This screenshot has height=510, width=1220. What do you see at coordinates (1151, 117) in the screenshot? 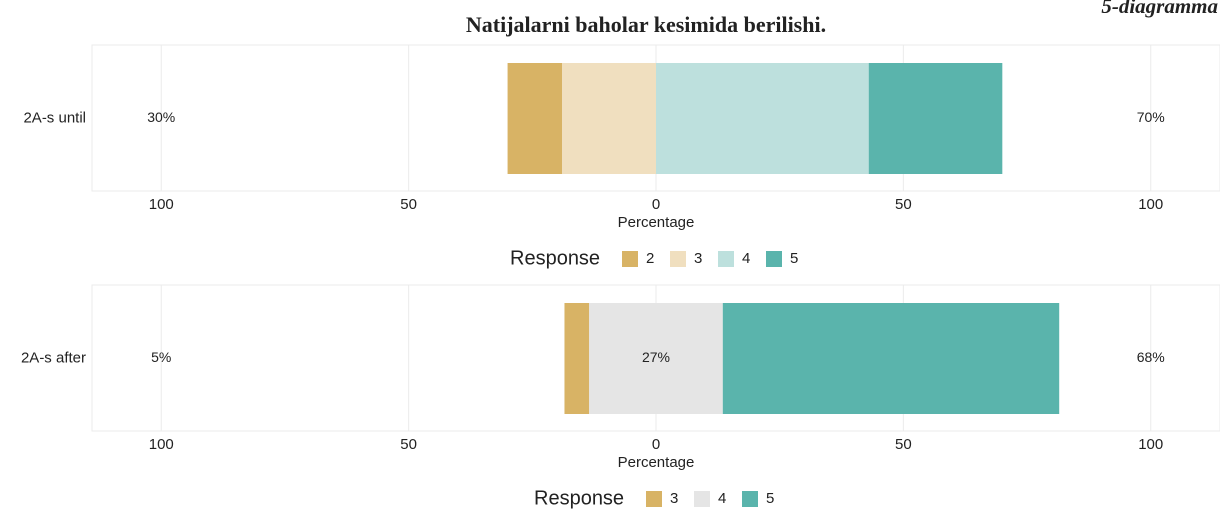
I see `high-total-label: 70%` at bounding box center [1151, 117].